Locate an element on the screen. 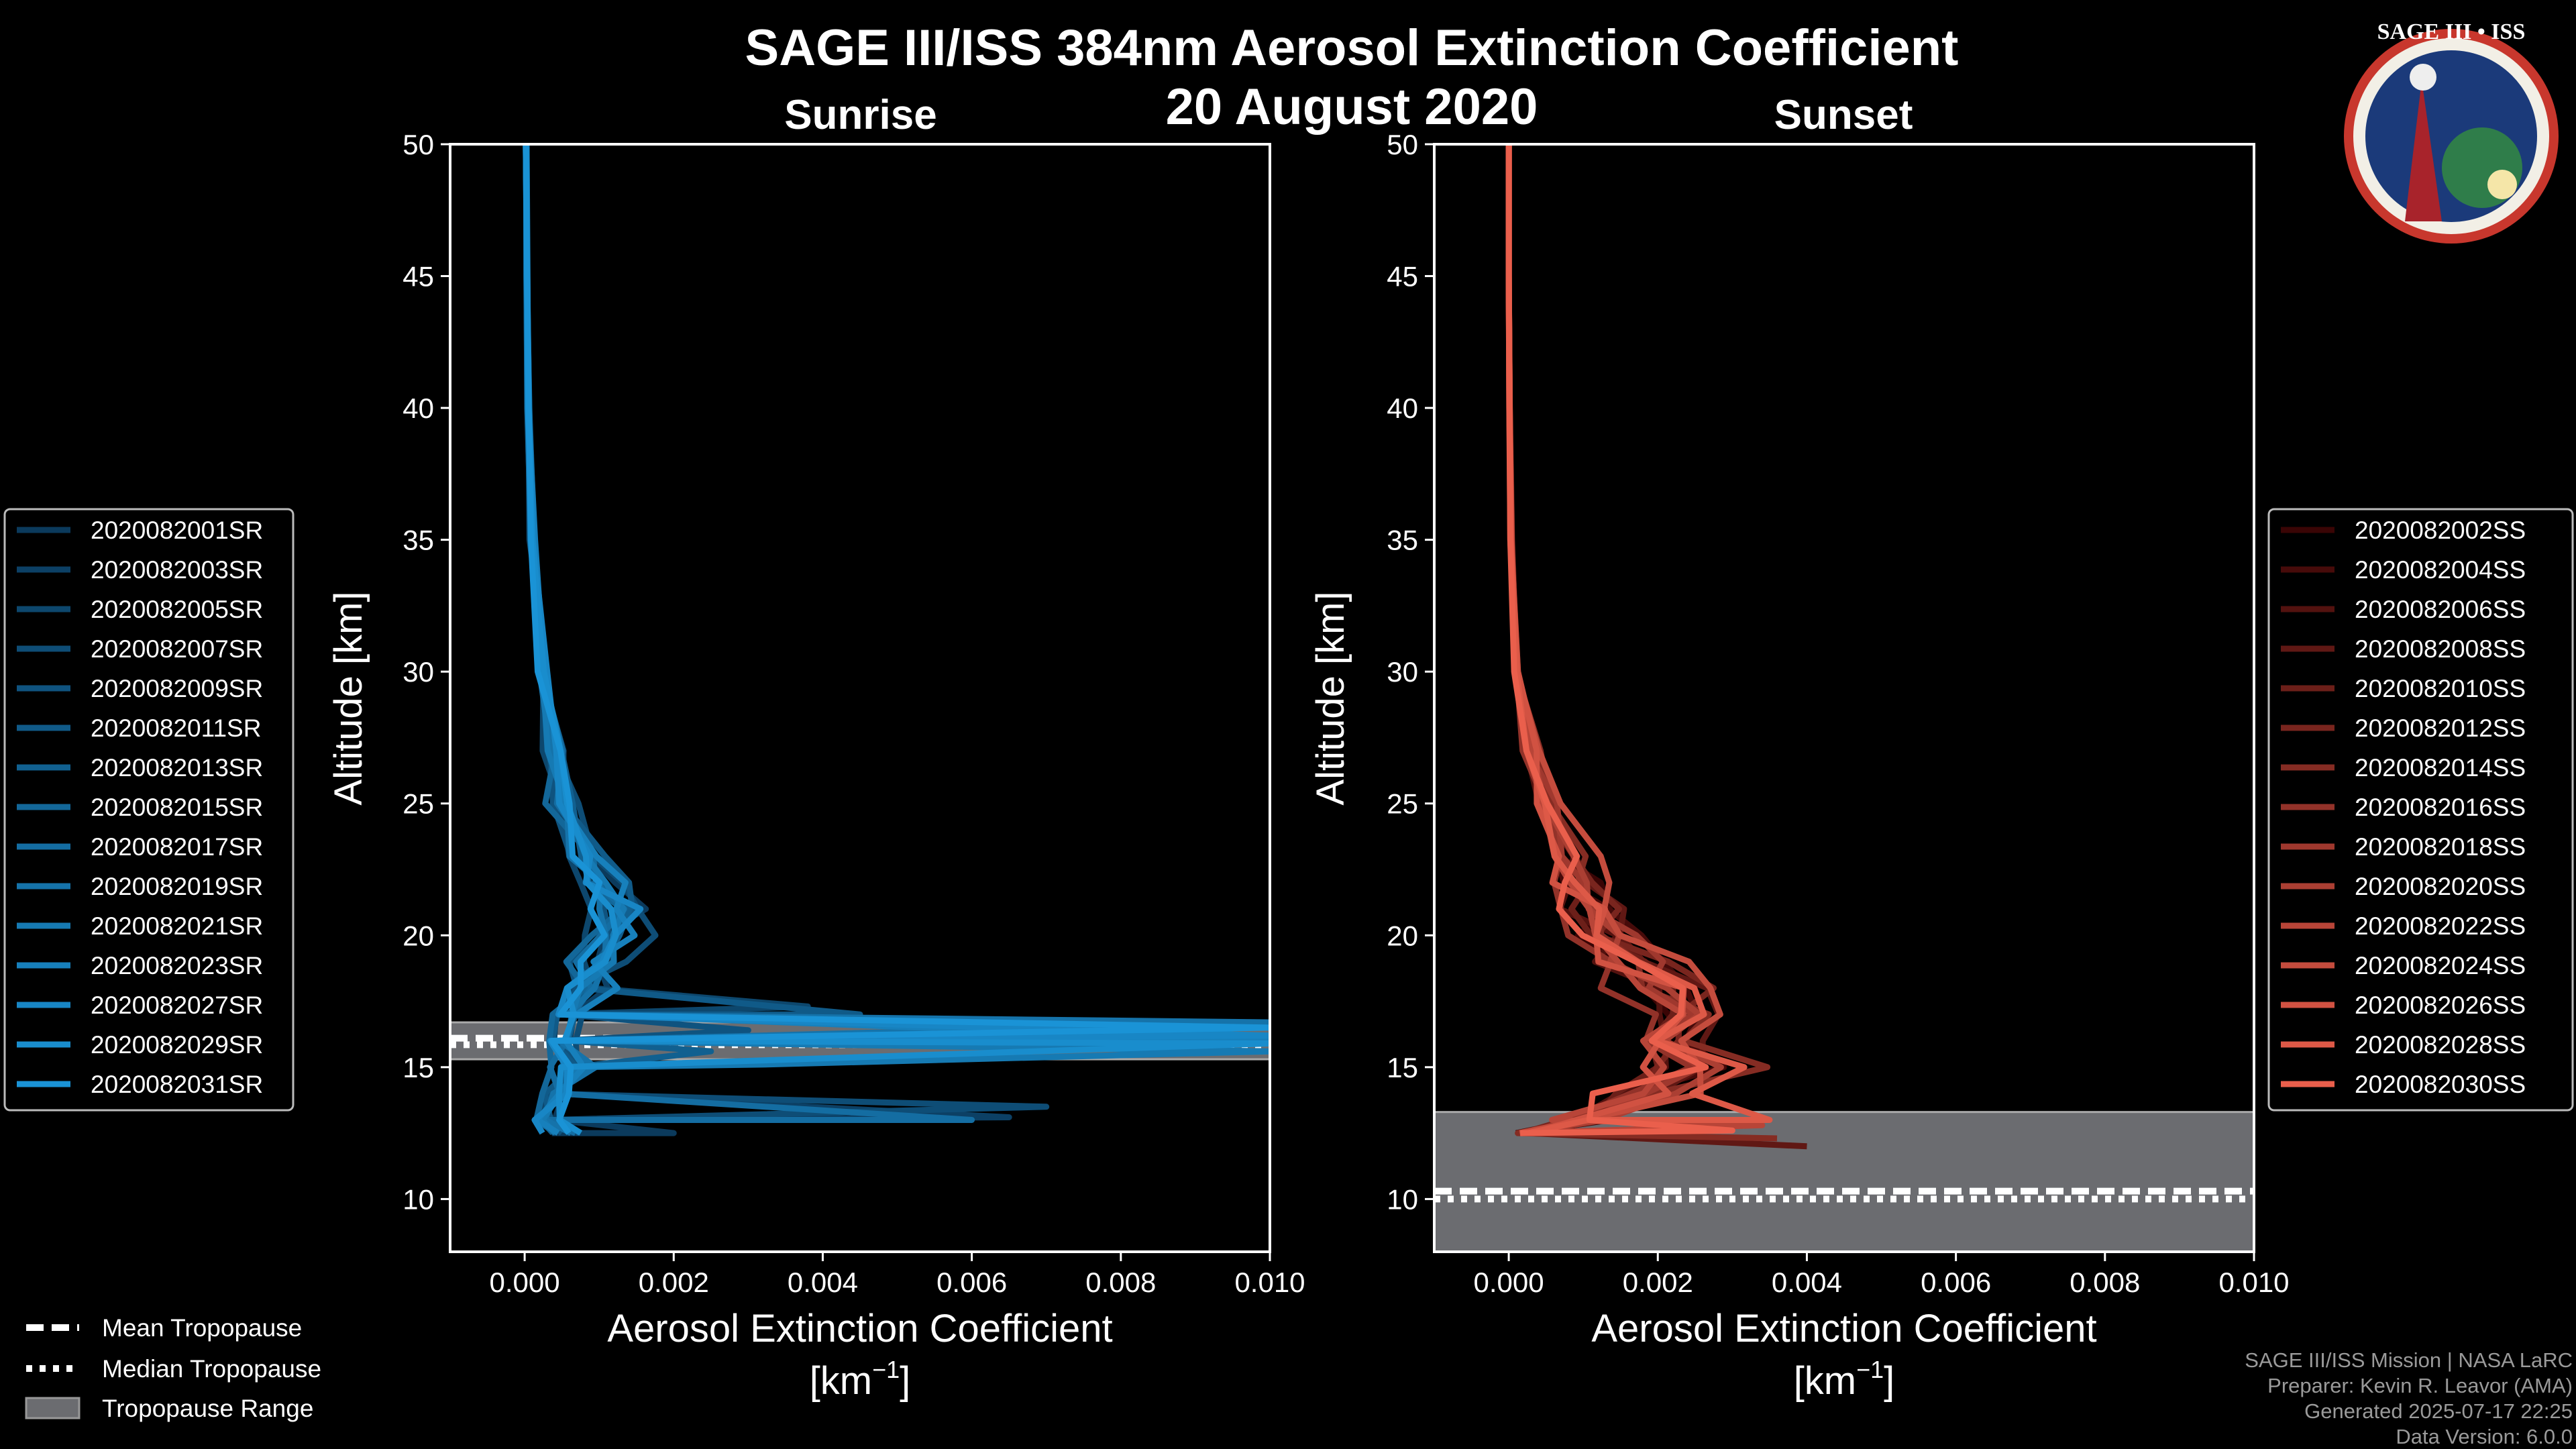 The width and height of the screenshot is (2576, 1449). mission-logo: SAGE III • ISS is located at coordinates (2451, 131).